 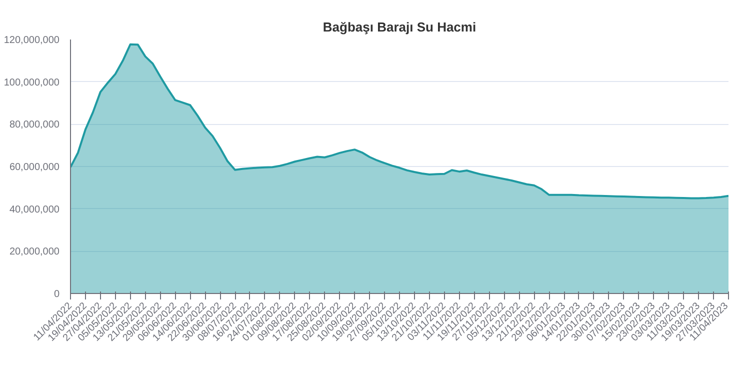 What do you see at coordinates (399, 27) in the screenshot?
I see `chart-title: Bağbaşı Barajı Su Hacmi` at bounding box center [399, 27].